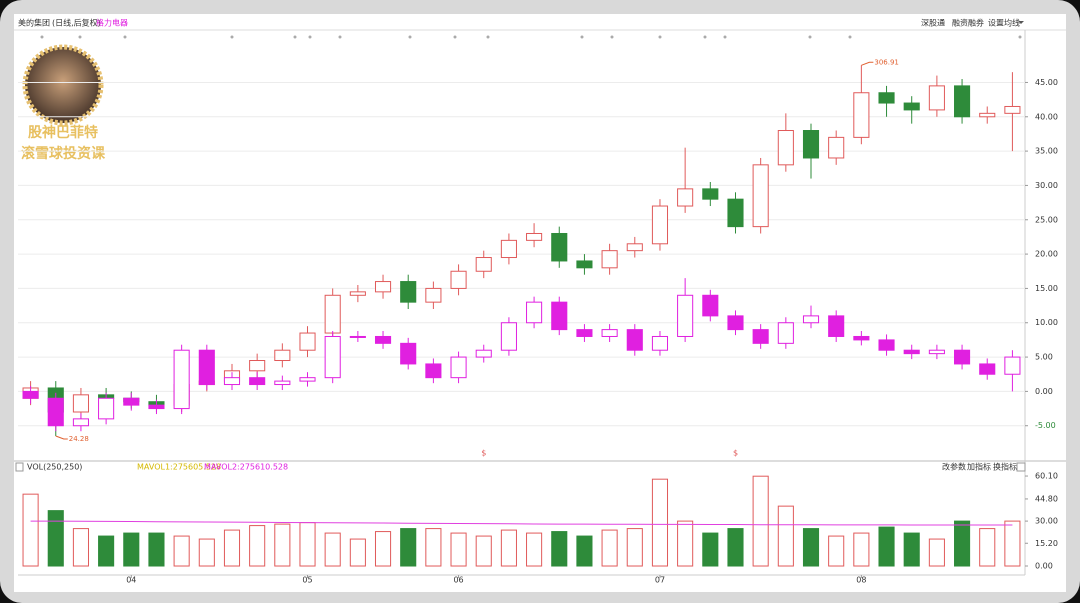 The image size is (1080, 603). What do you see at coordinates (979, 467) in the screenshot?
I see `indicator-button: 加指标` at bounding box center [979, 467].